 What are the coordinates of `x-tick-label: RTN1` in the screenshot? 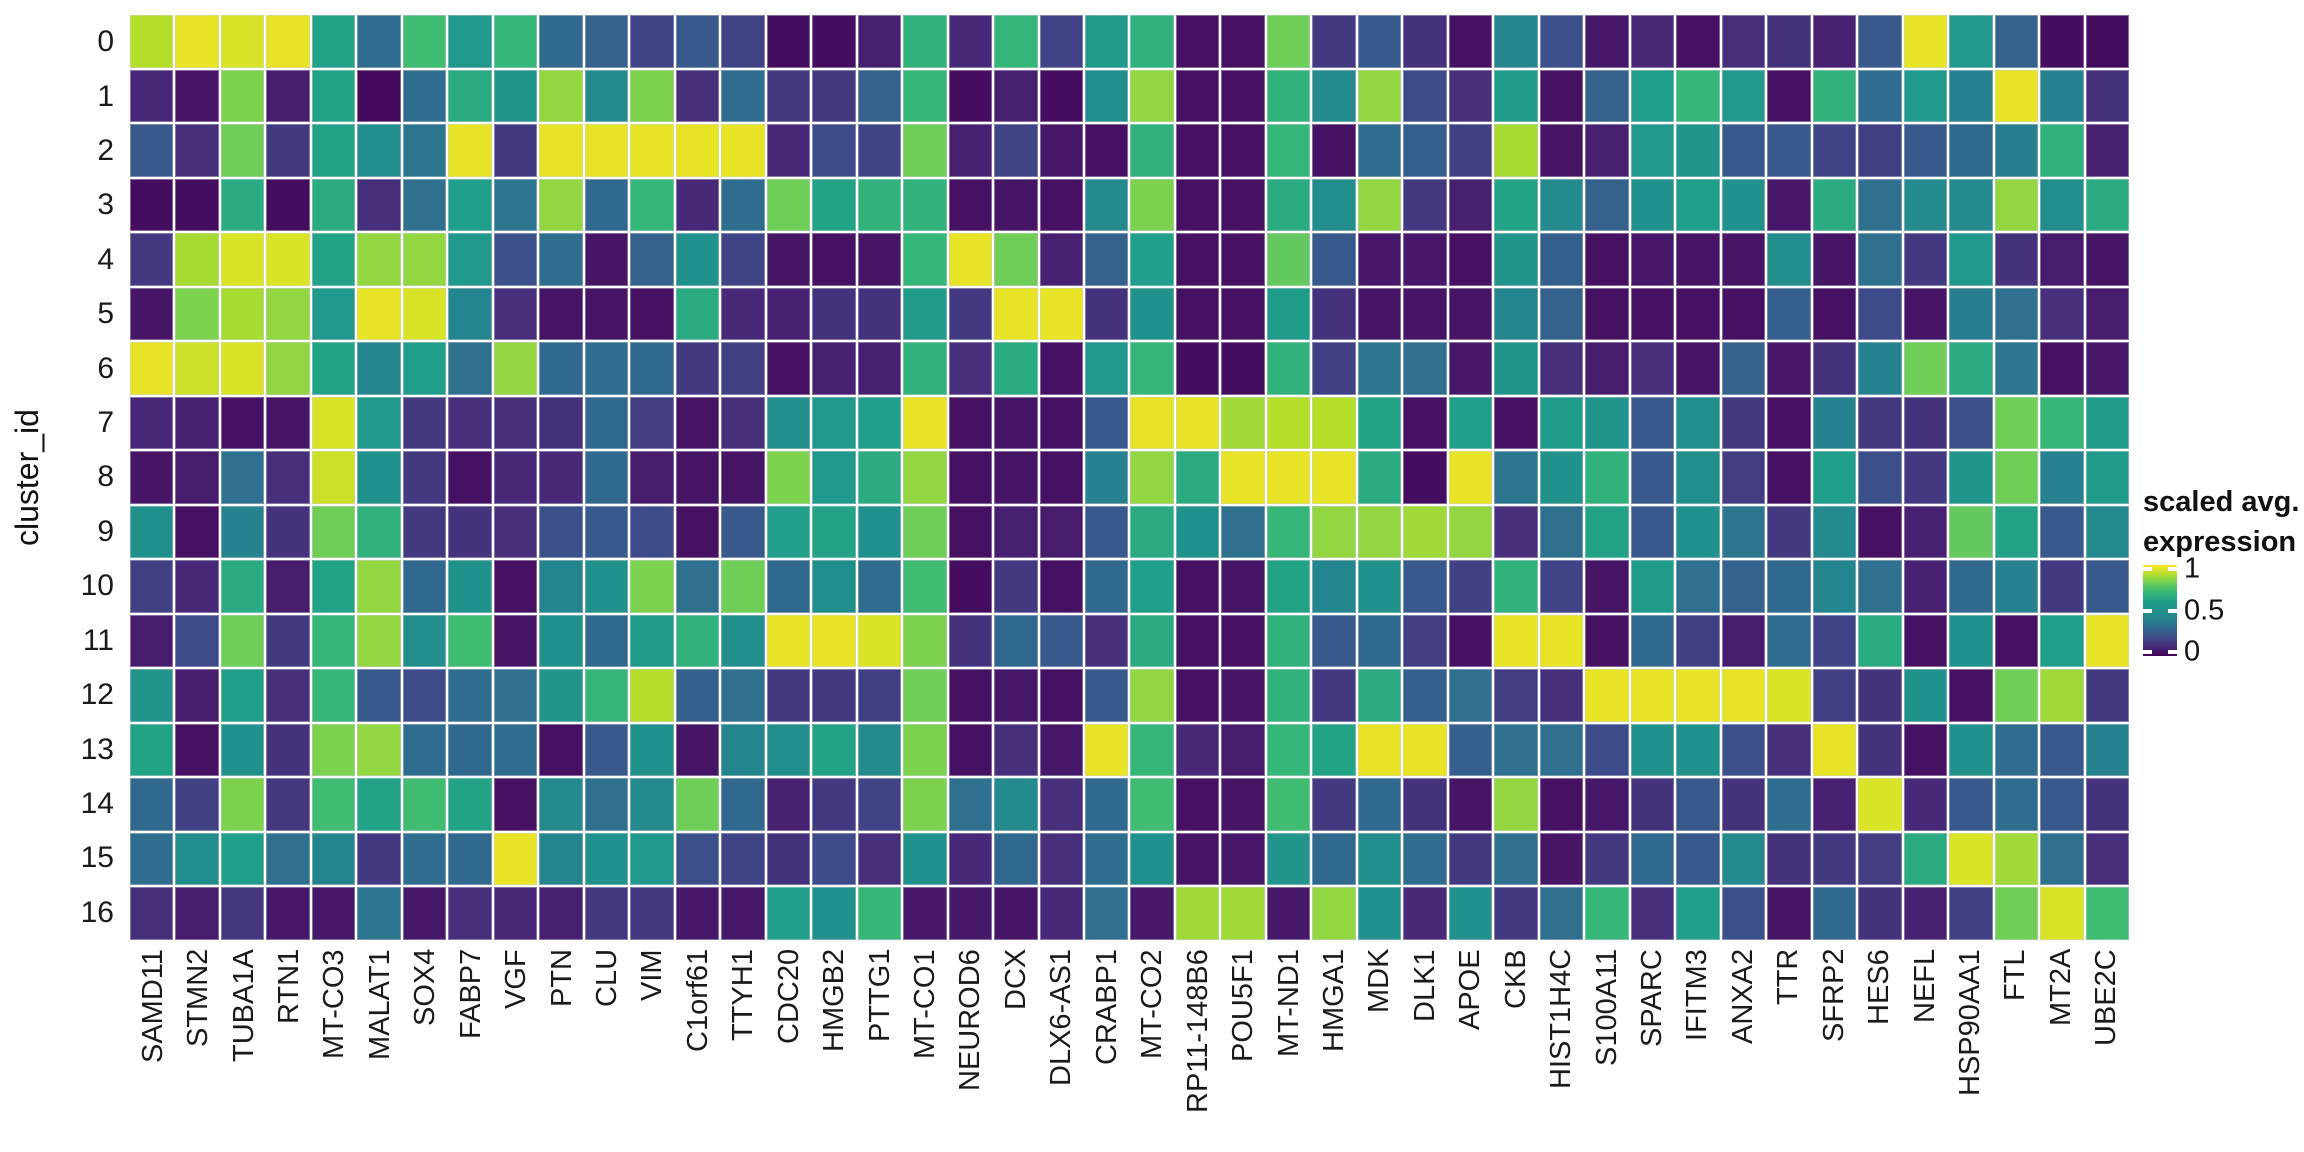 It's located at (289, 987).